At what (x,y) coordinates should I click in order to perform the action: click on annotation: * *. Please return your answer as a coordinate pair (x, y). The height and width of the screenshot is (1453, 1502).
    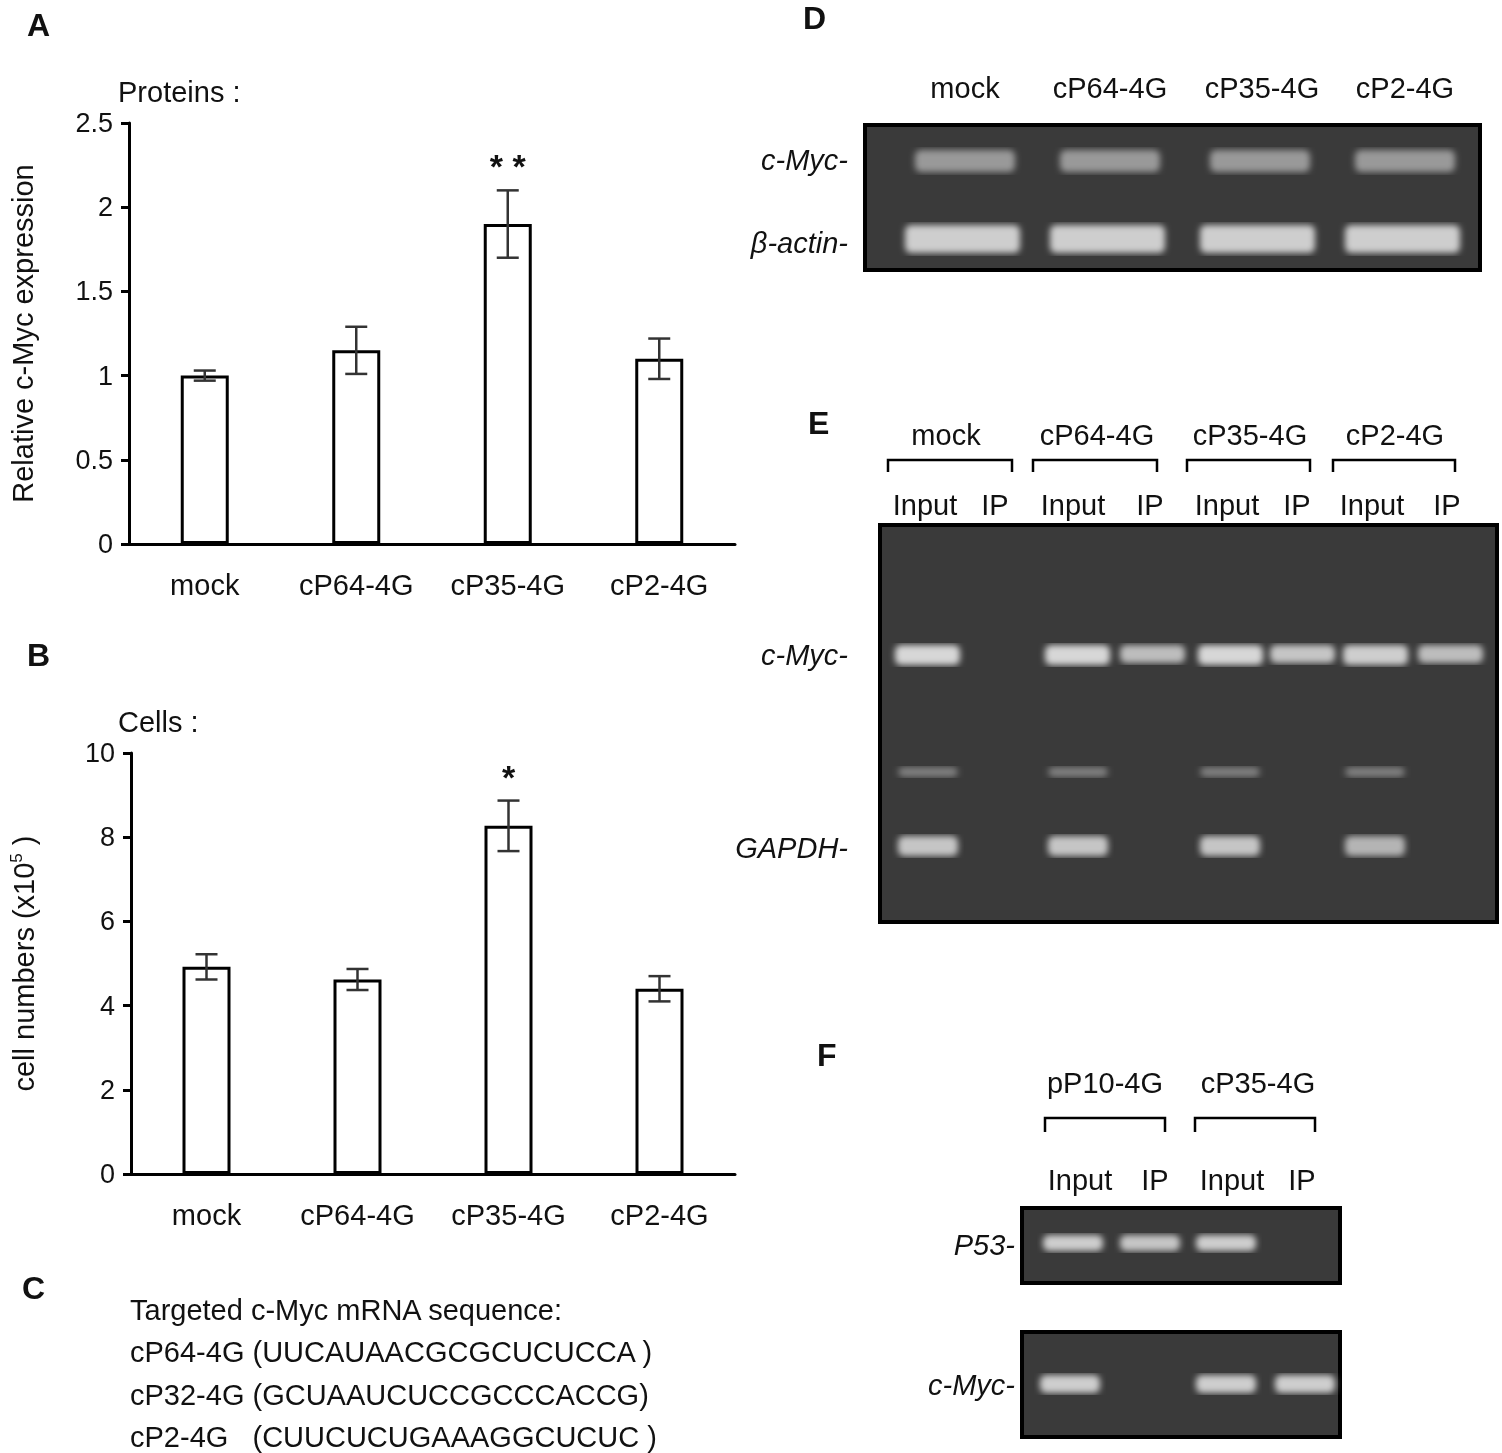
    Looking at the image, I should click on (507, 166).